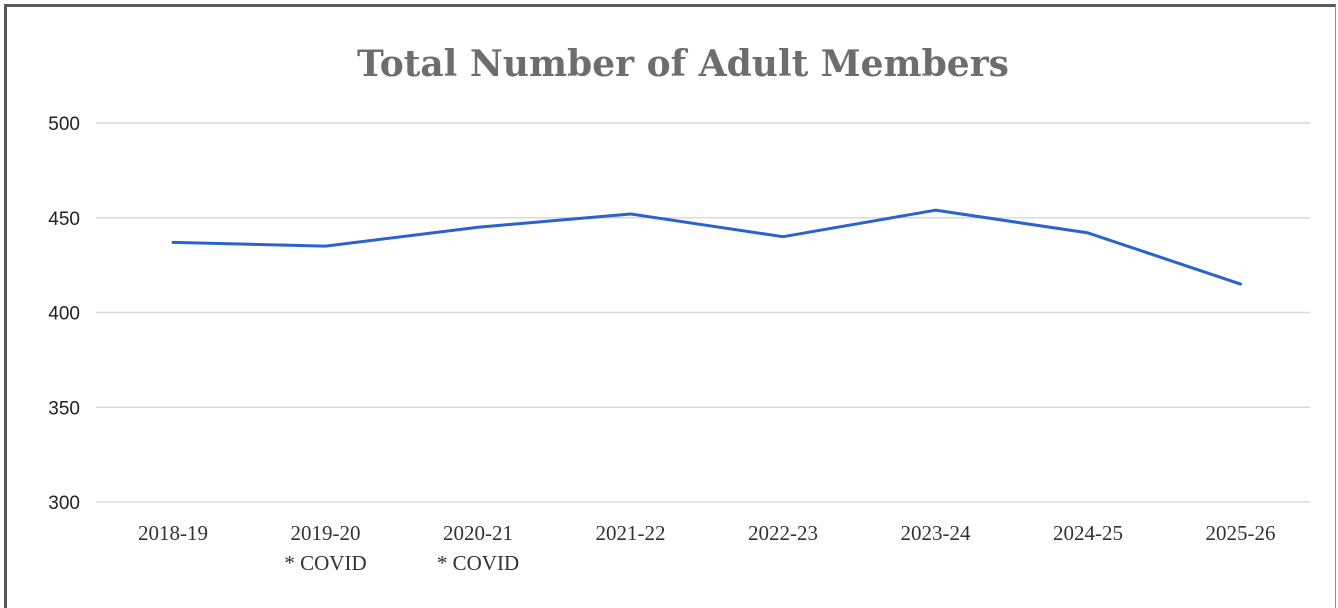 The width and height of the screenshot is (1338, 608). What do you see at coordinates (64, 408) in the screenshot?
I see `y-tick-label: 350` at bounding box center [64, 408].